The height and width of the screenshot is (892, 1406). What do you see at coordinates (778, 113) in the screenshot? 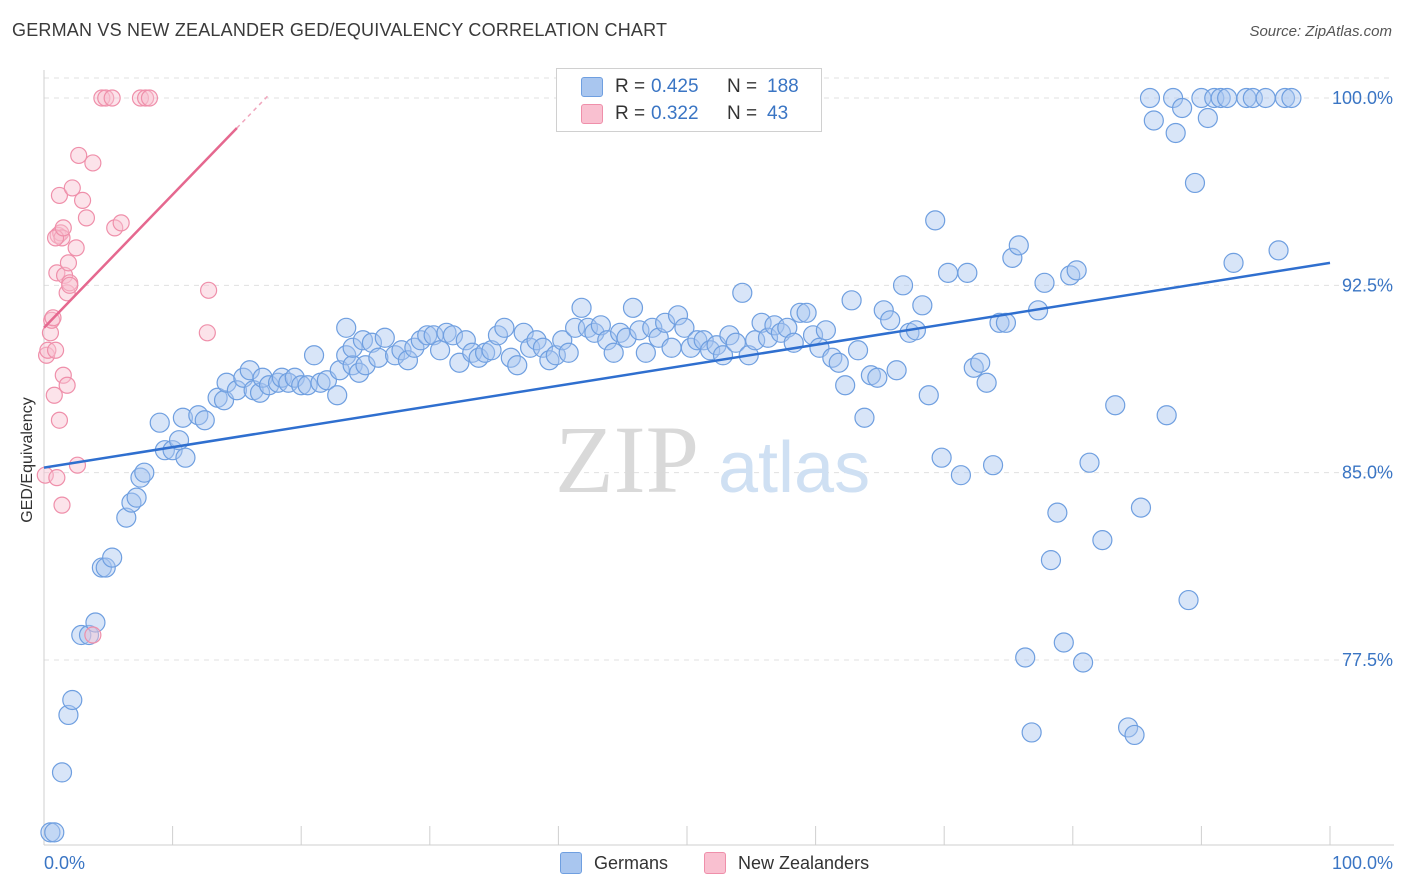
I see `legend-n-value: 43` at bounding box center [778, 113].